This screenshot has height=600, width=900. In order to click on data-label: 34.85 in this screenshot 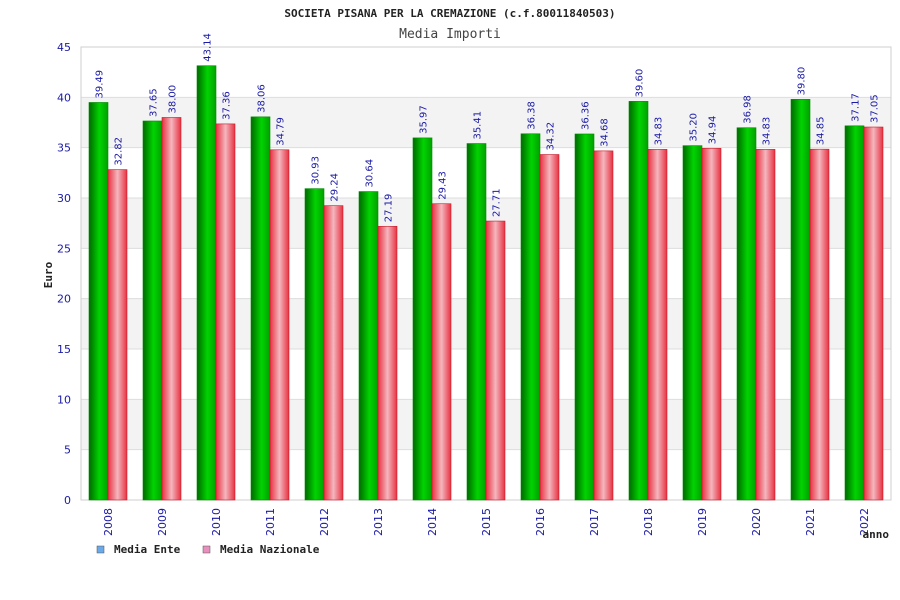, I will do `click(821, 131)`.